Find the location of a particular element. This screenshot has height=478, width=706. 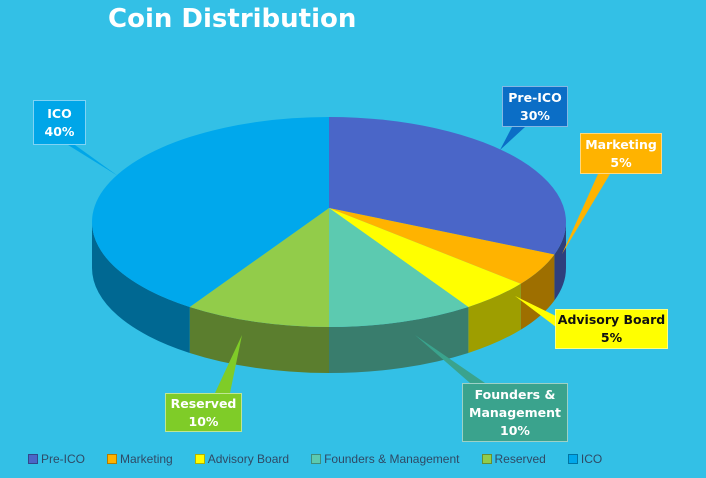

slice-reserved is located at coordinates (259, 267).